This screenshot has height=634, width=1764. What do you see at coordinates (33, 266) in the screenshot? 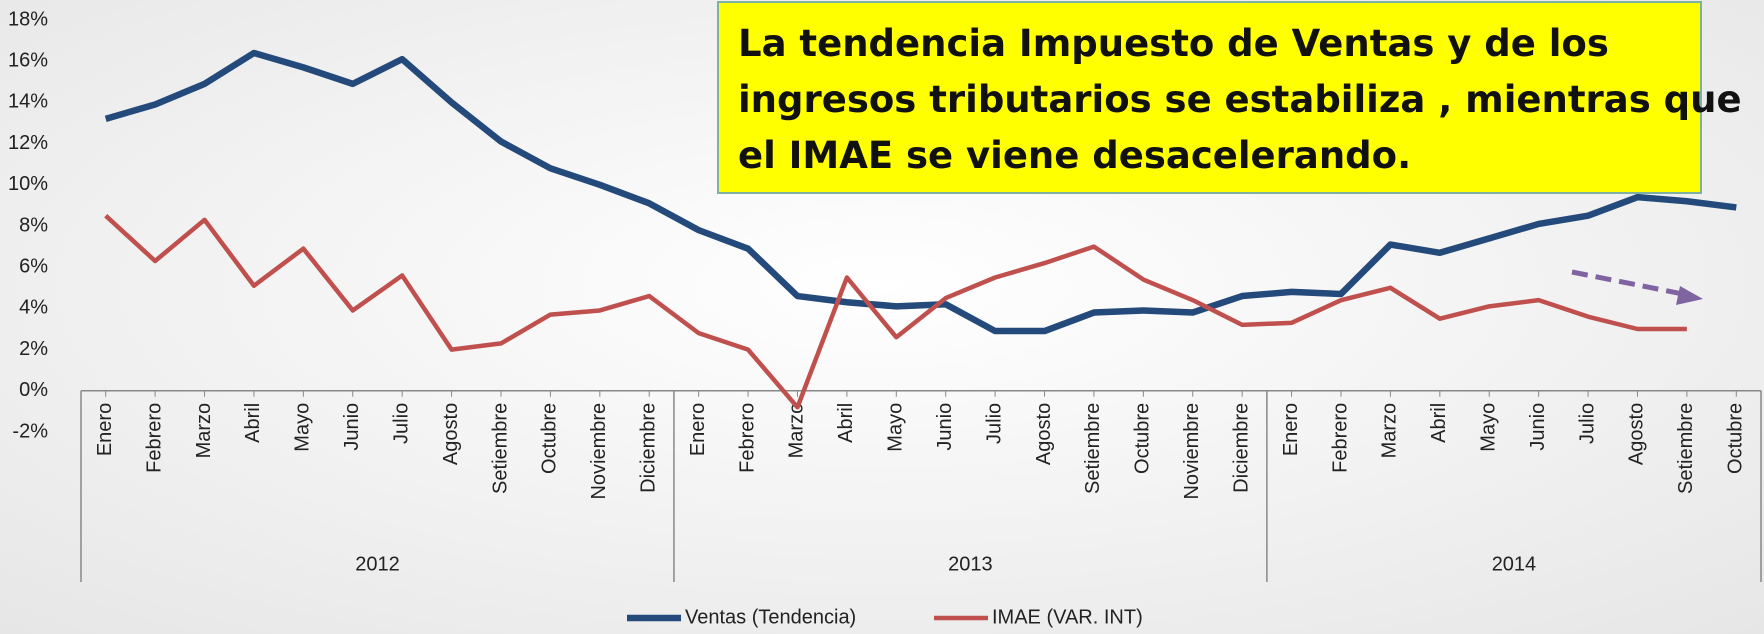
I see `y-tick-label: 6%` at bounding box center [33, 266].